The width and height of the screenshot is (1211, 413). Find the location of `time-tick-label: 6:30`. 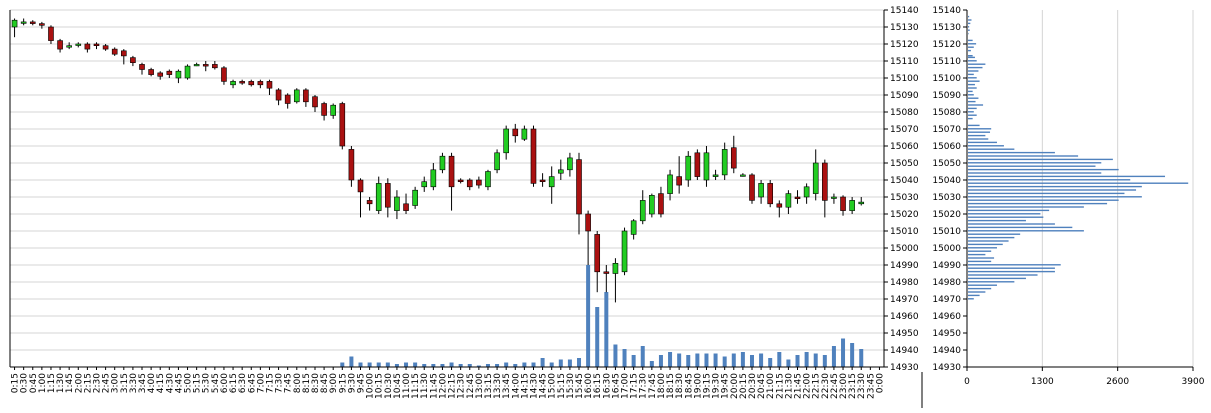

time-tick-label: 6:30 is located at coordinates (243, 383).